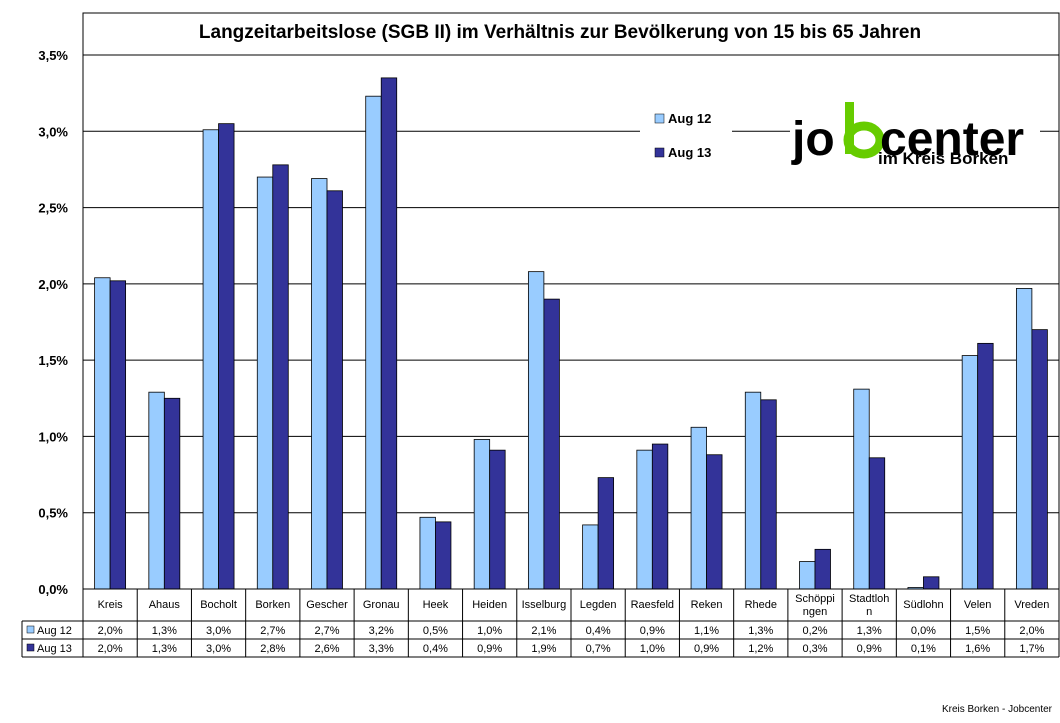 The image size is (1060, 723). What do you see at coordinates (997, 709) in the screenshot?
I see `footer-source: Kreis Borken - Jobcenter` at bounding box center [997, 709].